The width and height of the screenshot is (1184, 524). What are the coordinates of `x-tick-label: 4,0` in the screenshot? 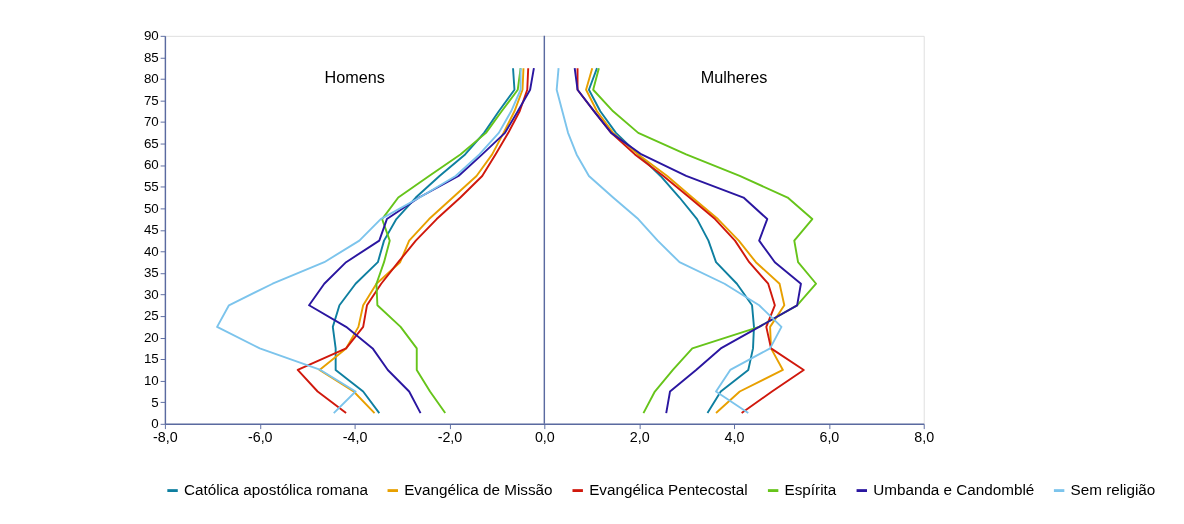 It's located at (734, 437).